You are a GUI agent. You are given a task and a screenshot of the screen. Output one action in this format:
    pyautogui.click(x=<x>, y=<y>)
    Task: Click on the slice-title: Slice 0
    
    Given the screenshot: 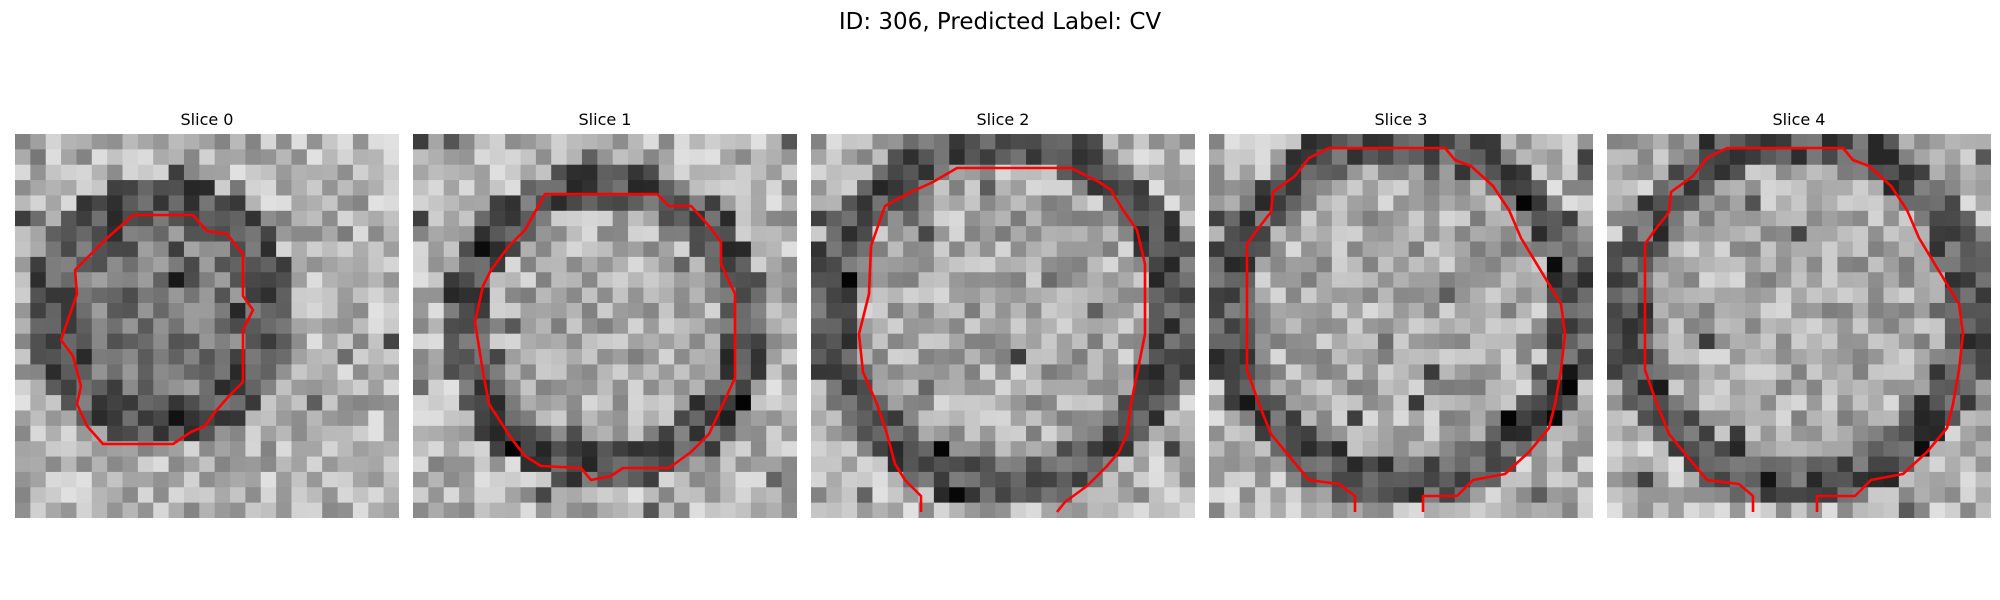 What is the action you would take?
    pyautogui.click(x=207, y=119)
    